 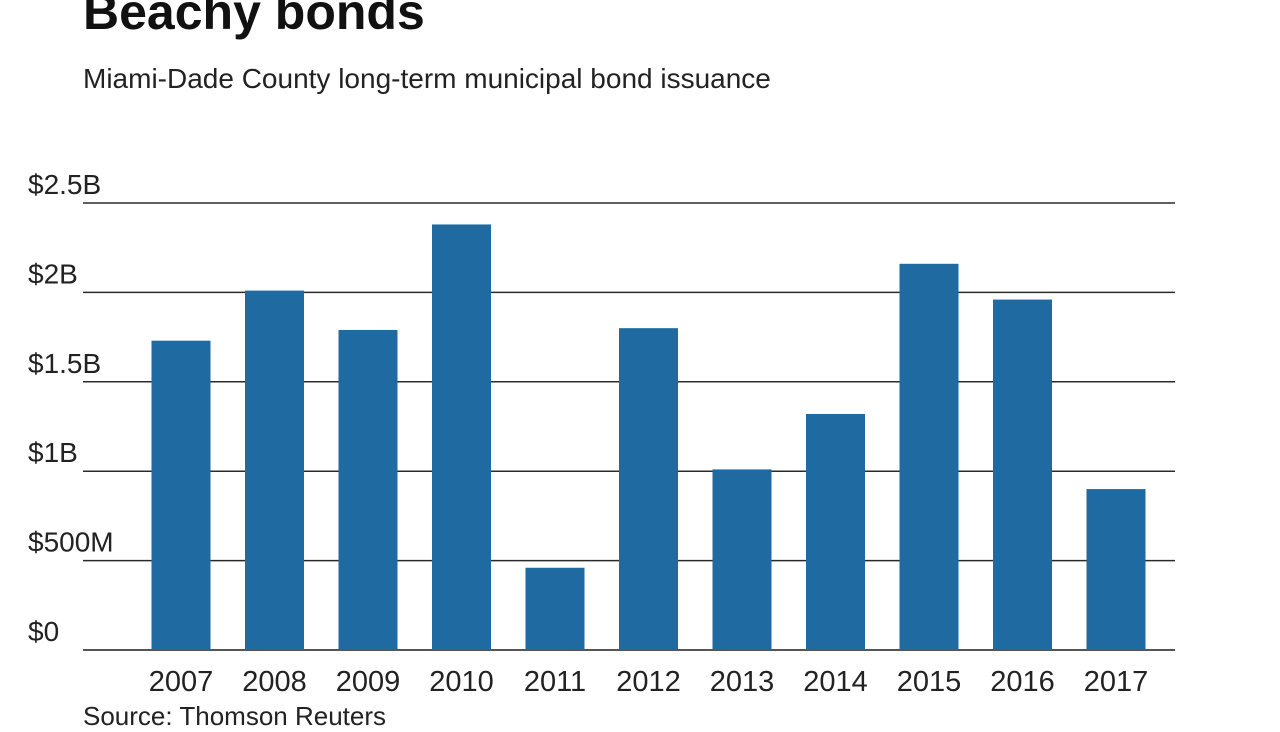 What do you see at coordinates (181, 682) in the screenshot?
I see `x-tick-label: 2007` at bounding box center [181, 682].